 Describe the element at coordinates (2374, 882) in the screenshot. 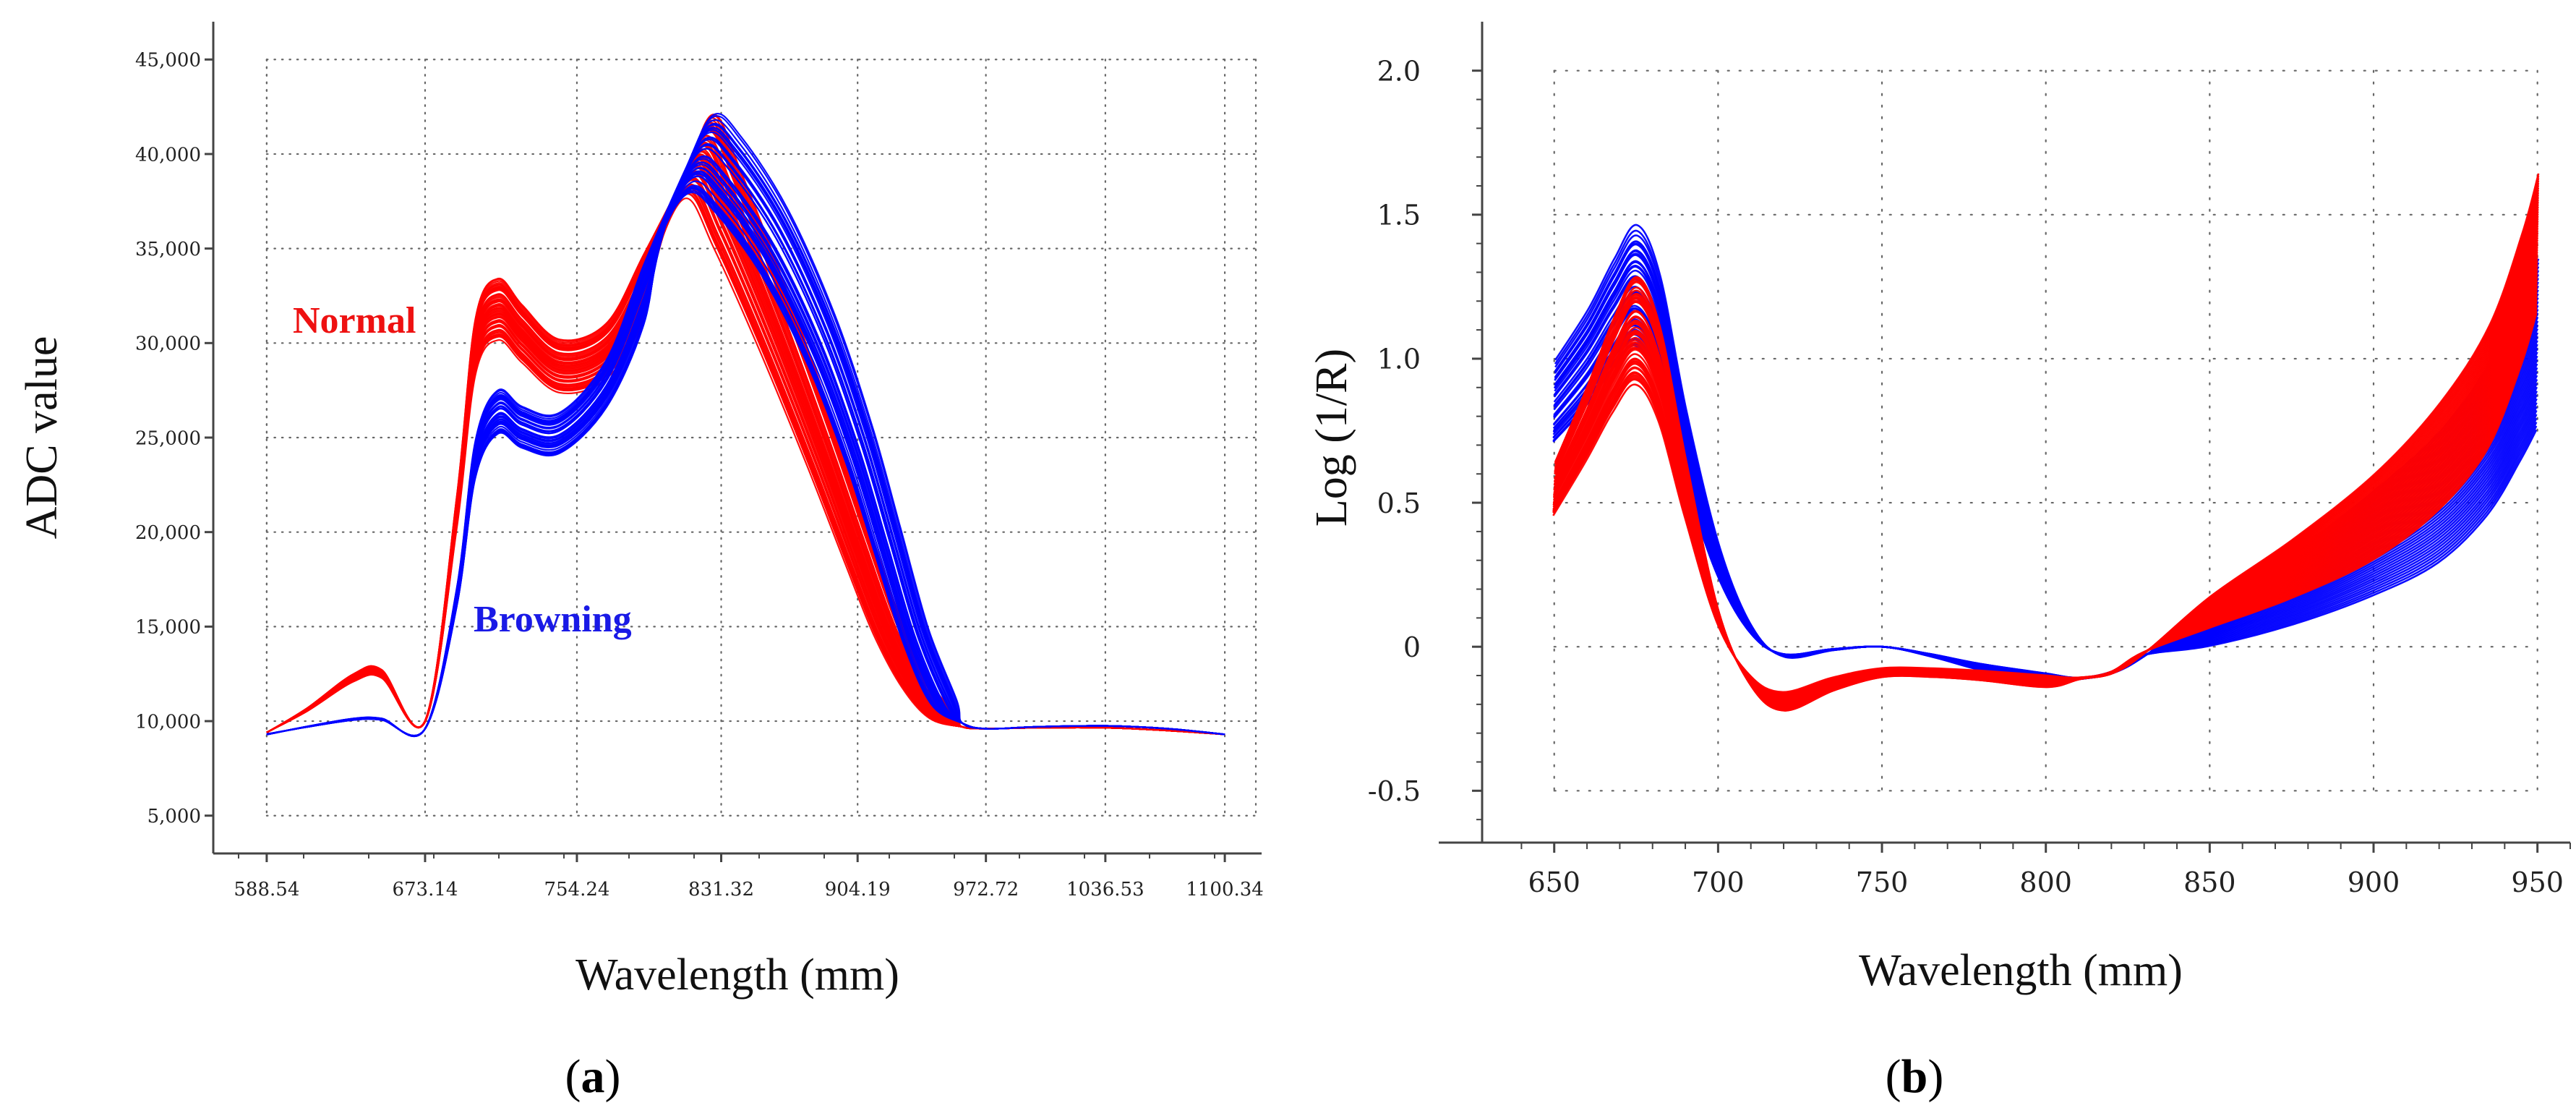

I see `x-tick-label: 900` at that location.